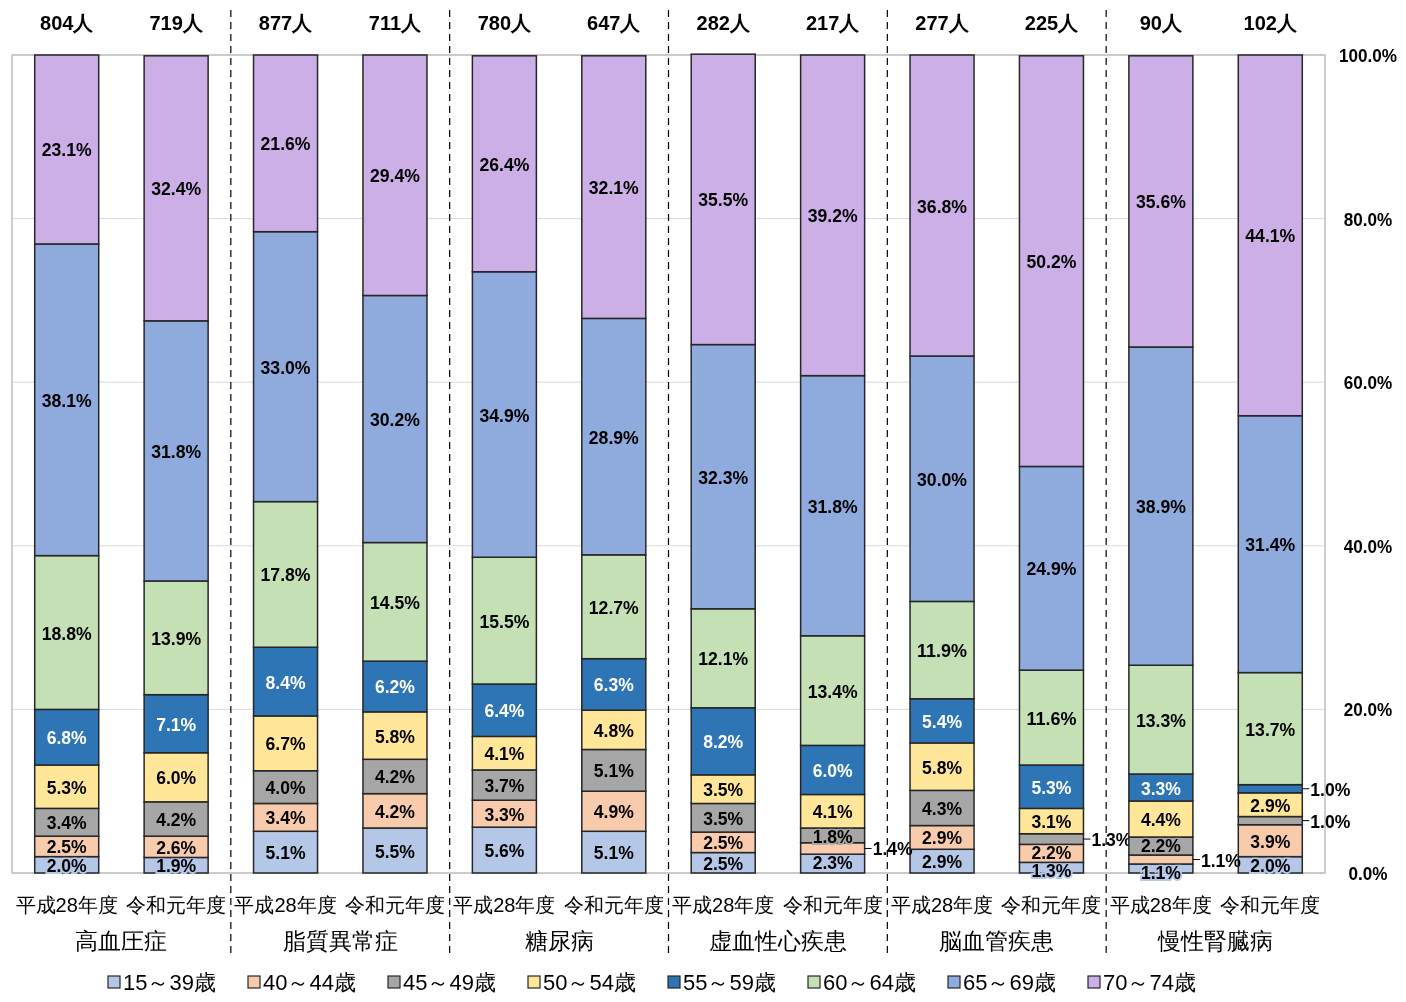 The height and width of the screenshot is (1002, 1406). Describe the element at coordinates (1368, 546) in the screenshot. I see `y-tick-label: 40.0%` at that location.